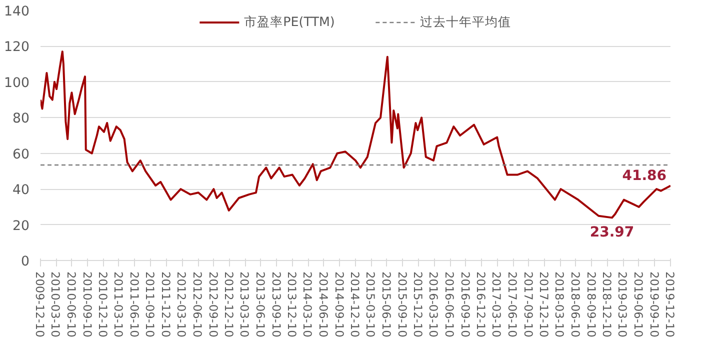  Describe the element at coordinates (497, 305) in the screenshot. I see `x-tick-label: 2017-03-10` at that location.